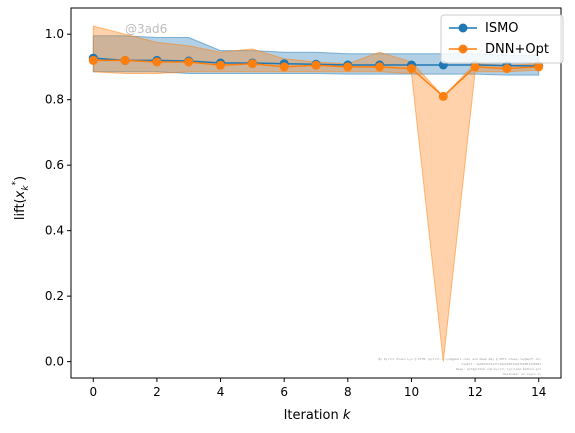 The image size is (575, 433). Describe the element at coordinates (348, 392) in the screenshot. I see `x-tick-label-8: 8` at that location.